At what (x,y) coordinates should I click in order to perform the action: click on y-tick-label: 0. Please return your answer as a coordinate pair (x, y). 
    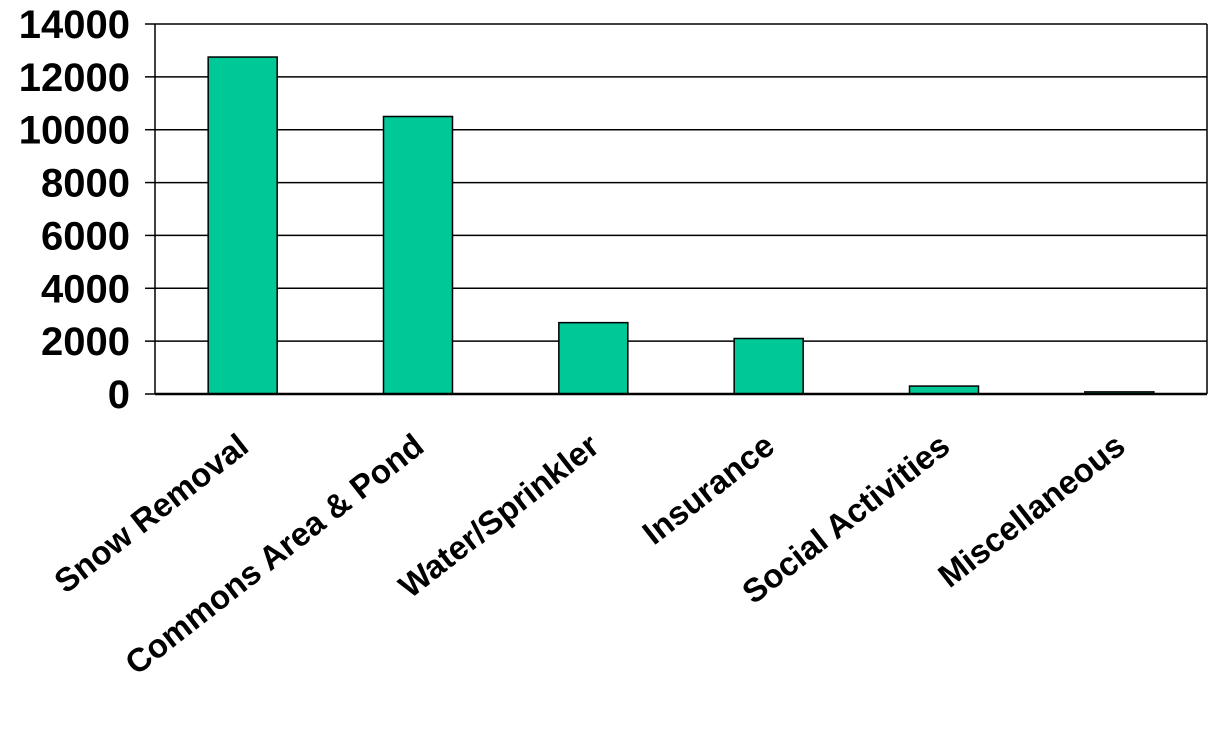
    Looking at the image, I should click on (119, 395).